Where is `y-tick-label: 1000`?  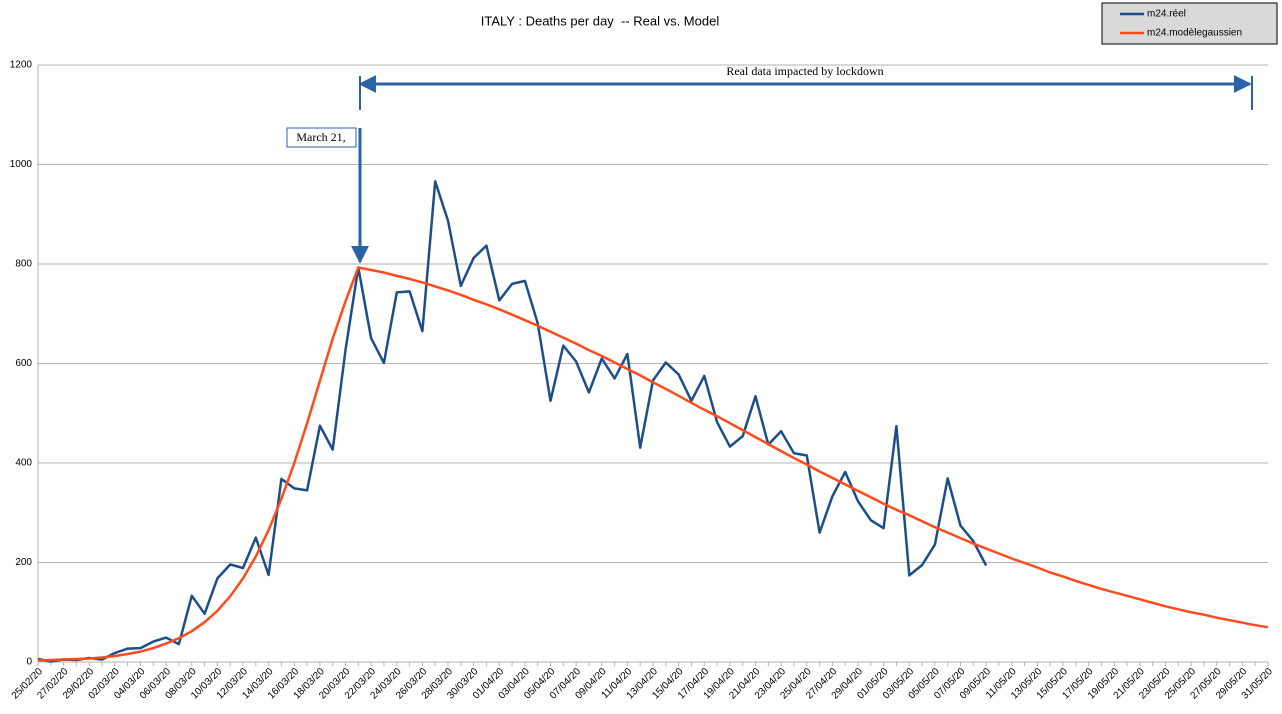
y-tick-label: 1000 is located at coordinates (21, 164).